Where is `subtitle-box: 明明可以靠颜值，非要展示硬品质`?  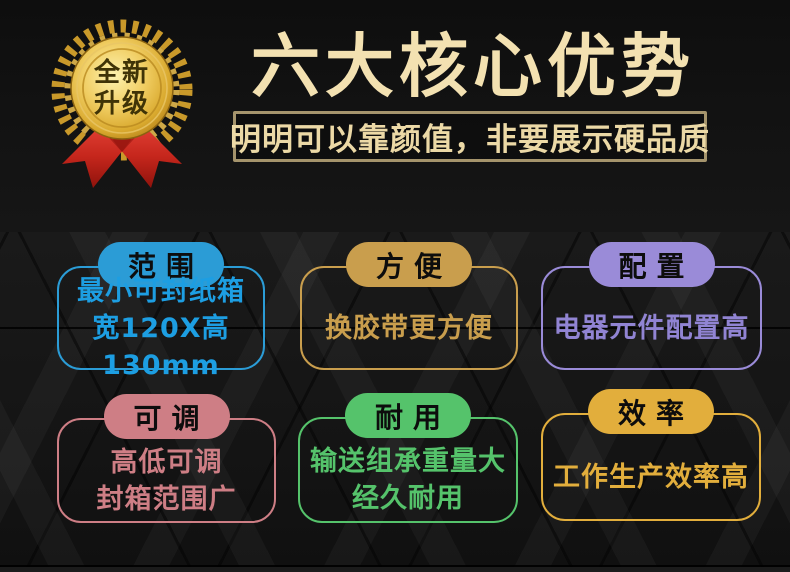
subtitle-box: 明明可以靠颜值，非要展示硬品质 is located at coordinates (470, 136).